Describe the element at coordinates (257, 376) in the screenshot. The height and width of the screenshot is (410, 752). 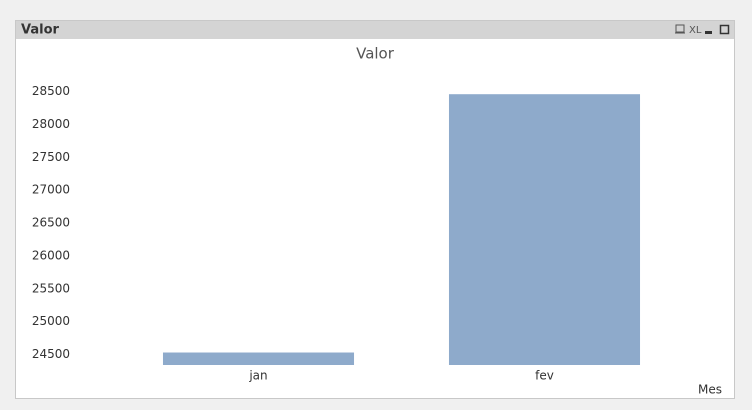
I see `x-tick-label: jan` at that location.